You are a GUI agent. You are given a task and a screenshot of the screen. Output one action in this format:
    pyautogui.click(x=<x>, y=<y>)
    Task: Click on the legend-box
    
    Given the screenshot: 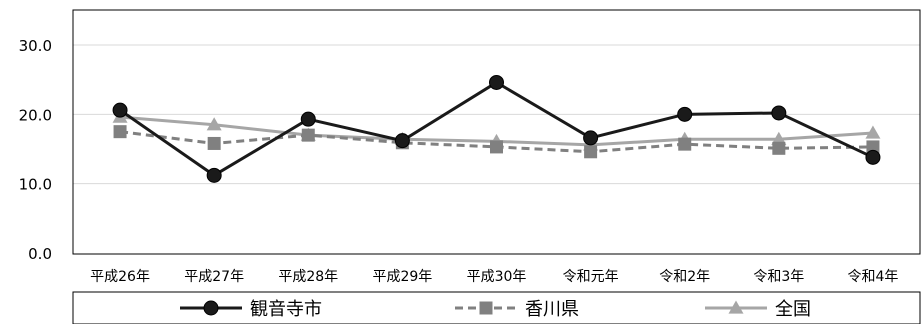 What is the action you would take?
    pyautogui.click(x=496, y=307)
    